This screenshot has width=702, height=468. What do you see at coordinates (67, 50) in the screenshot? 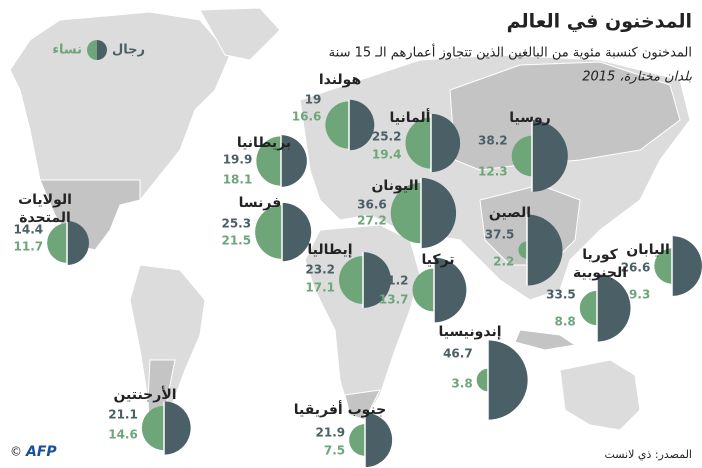
I see `legend-label: نساء` at bounding box center [67, 50].